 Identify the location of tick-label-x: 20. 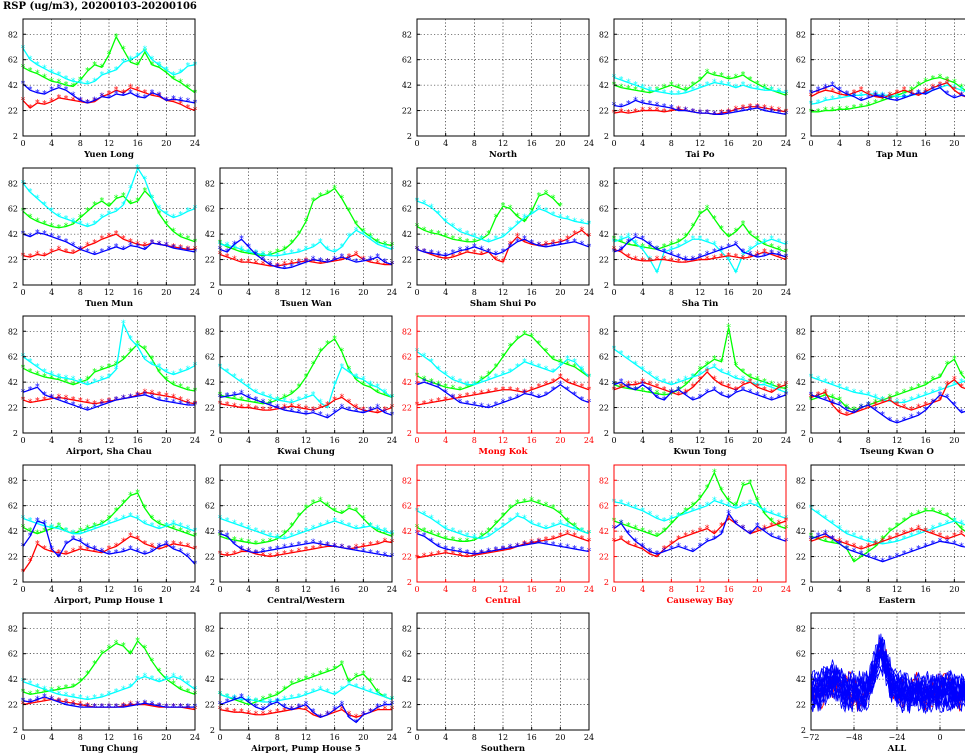
(560, 143).